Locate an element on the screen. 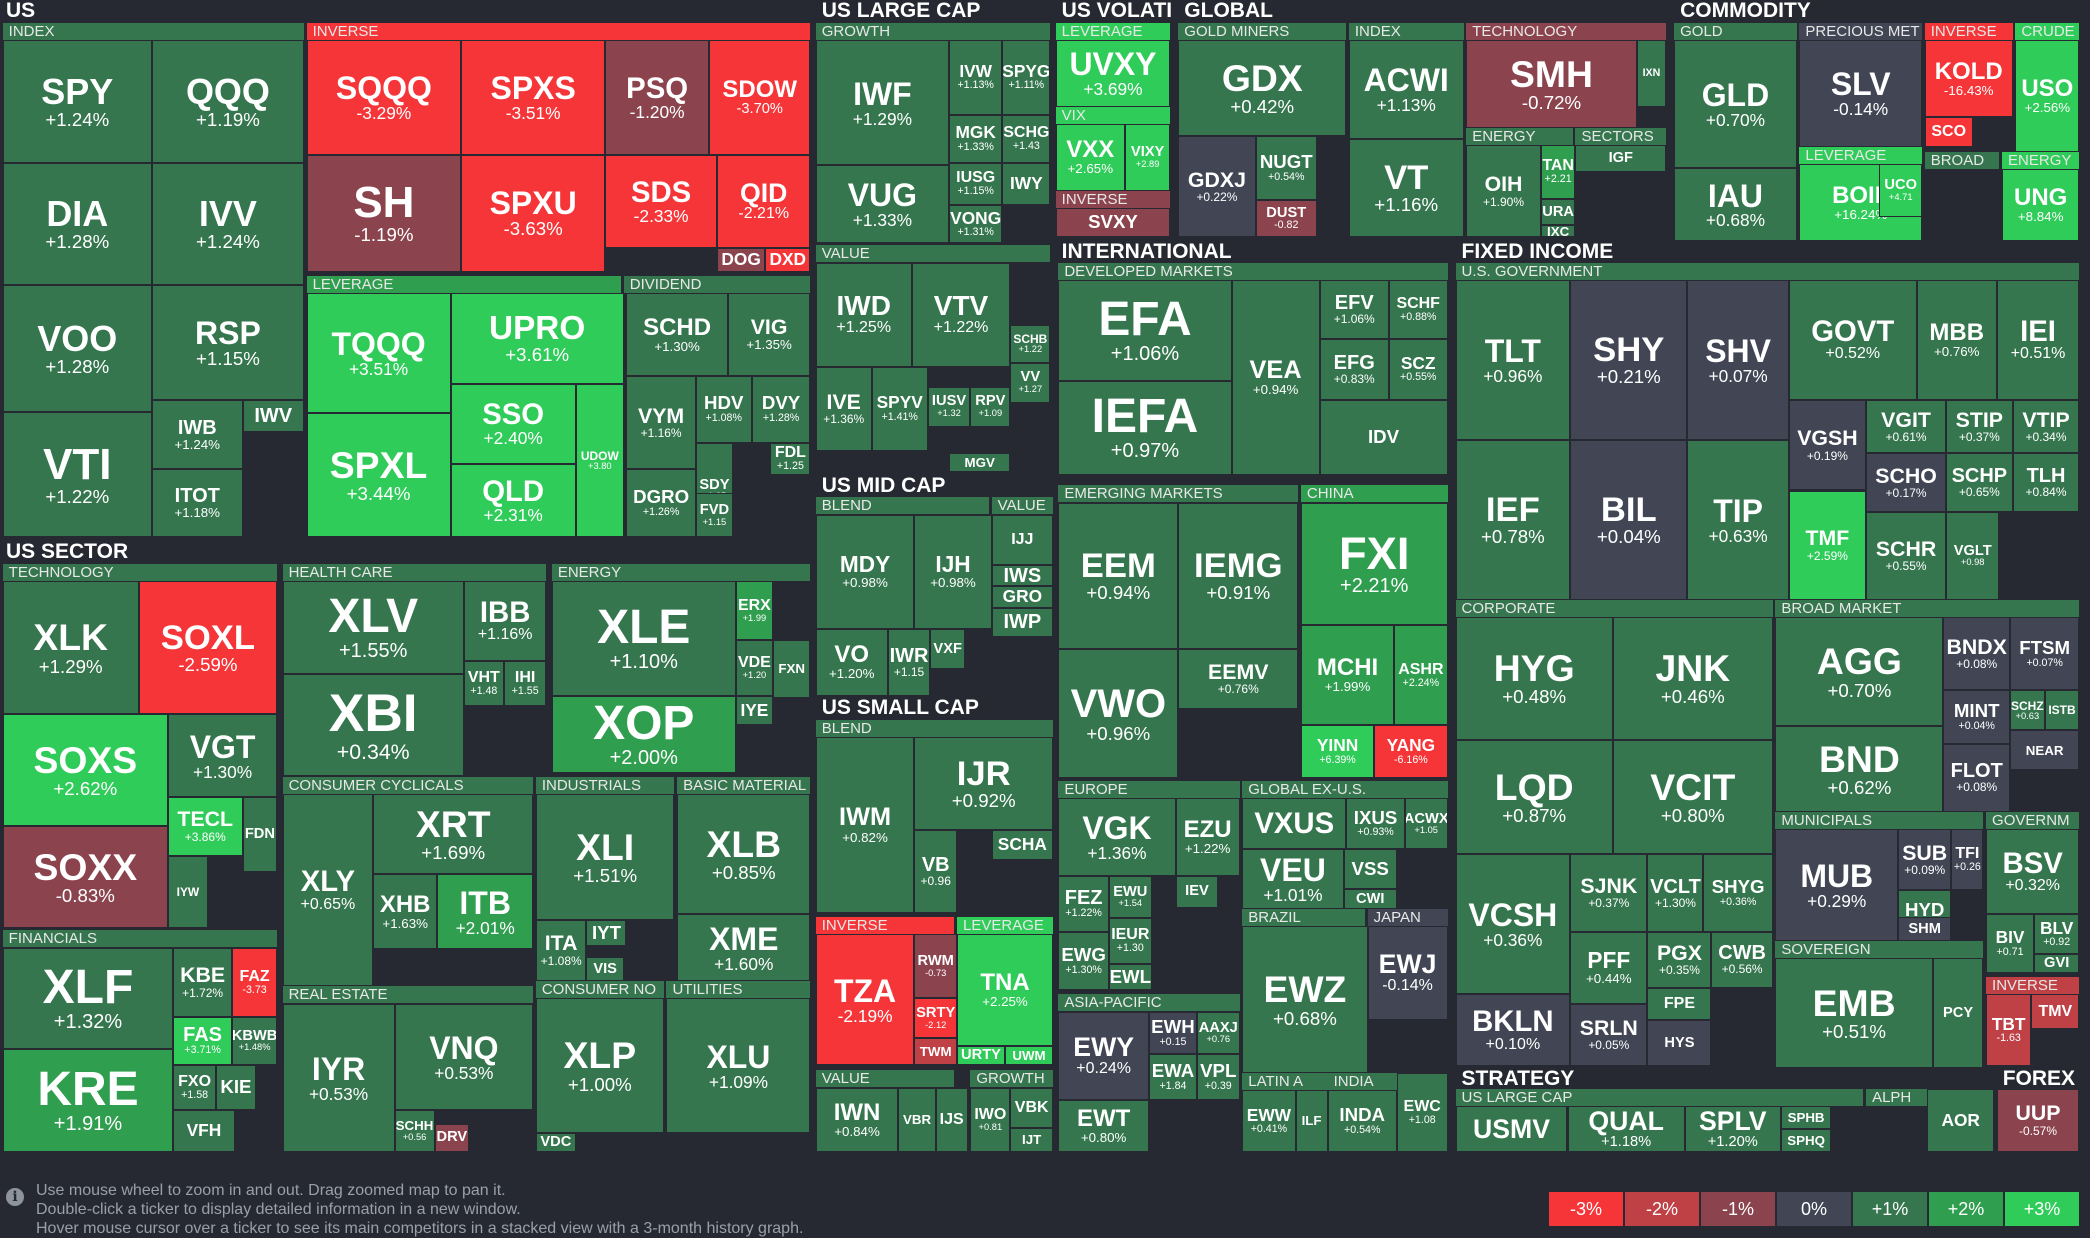 Image resolution: width=2090 pixels, height=1238 pixels. ticker-tile-vym: VYM +1.16% is located at coordinates (661, 422).